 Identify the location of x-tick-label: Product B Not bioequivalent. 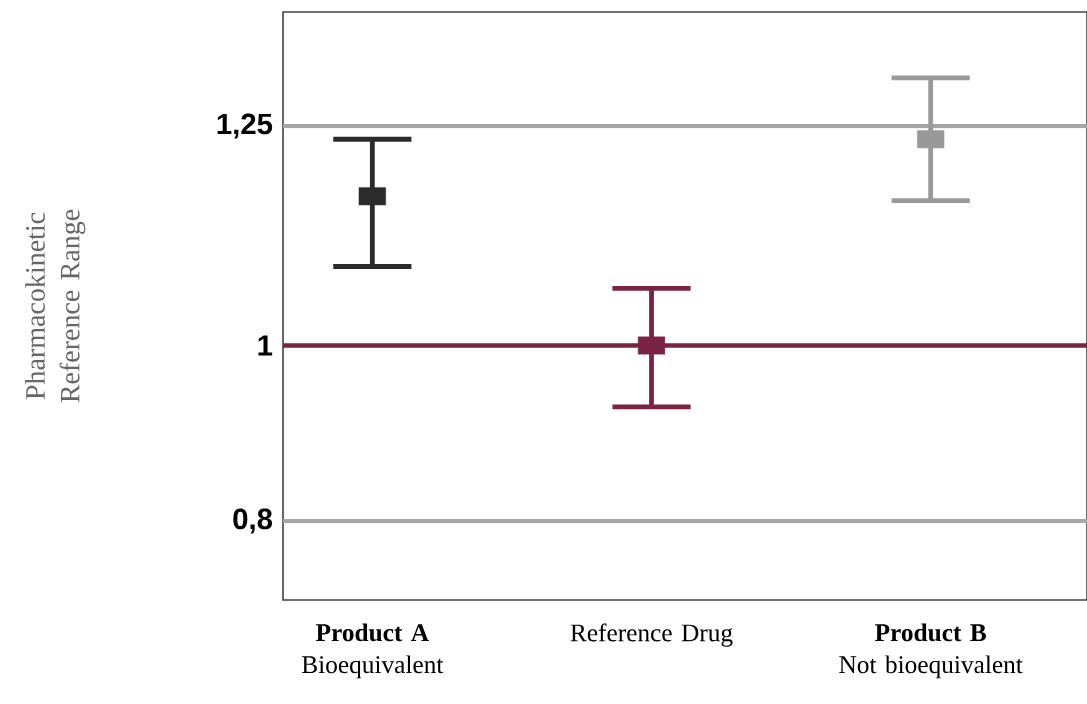
(931, 651).